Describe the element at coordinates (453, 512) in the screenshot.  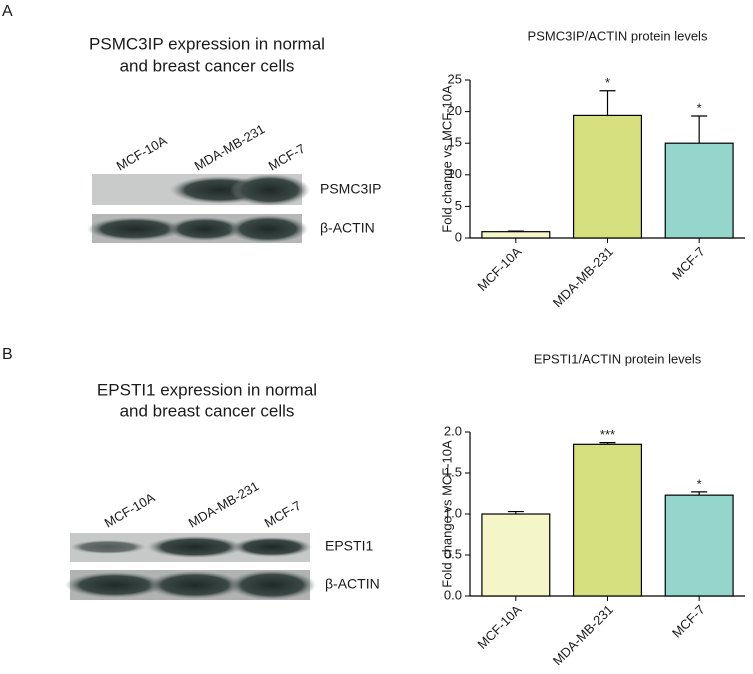
I see `y-tick-label: 1.0` at that location.